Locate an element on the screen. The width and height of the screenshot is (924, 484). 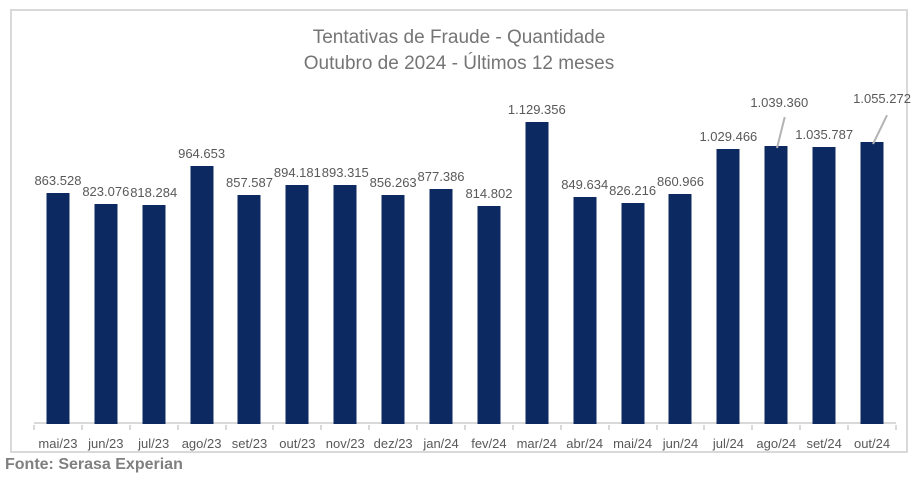
bar-value-label: 893.315 is located at coordinates (345, 173).